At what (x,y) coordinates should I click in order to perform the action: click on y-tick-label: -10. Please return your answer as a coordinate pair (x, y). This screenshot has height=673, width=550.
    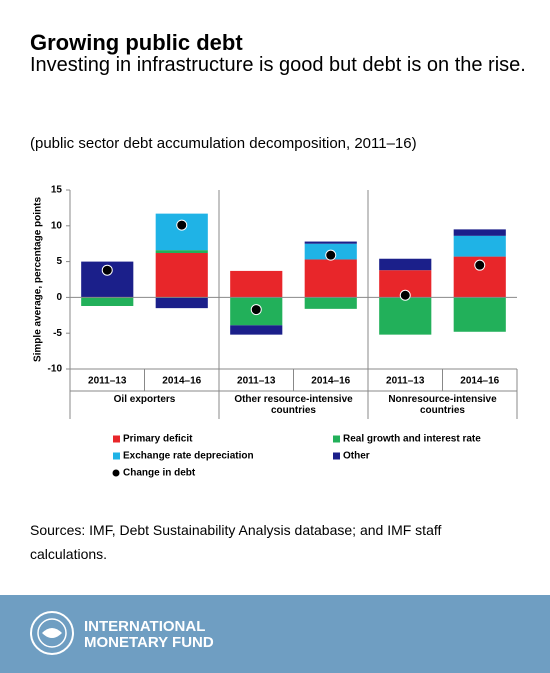
    Looking at the image, I should click on (55, 369).